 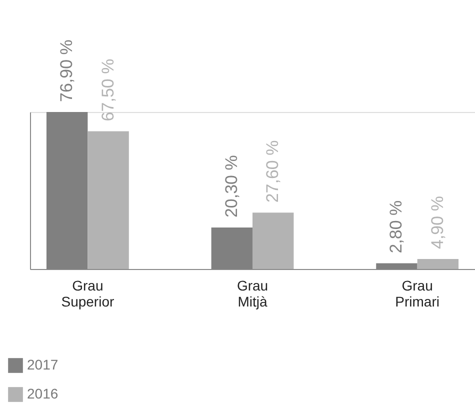 I want to click on x-tick-label: Grau Superior, so click(x=87, y=294).